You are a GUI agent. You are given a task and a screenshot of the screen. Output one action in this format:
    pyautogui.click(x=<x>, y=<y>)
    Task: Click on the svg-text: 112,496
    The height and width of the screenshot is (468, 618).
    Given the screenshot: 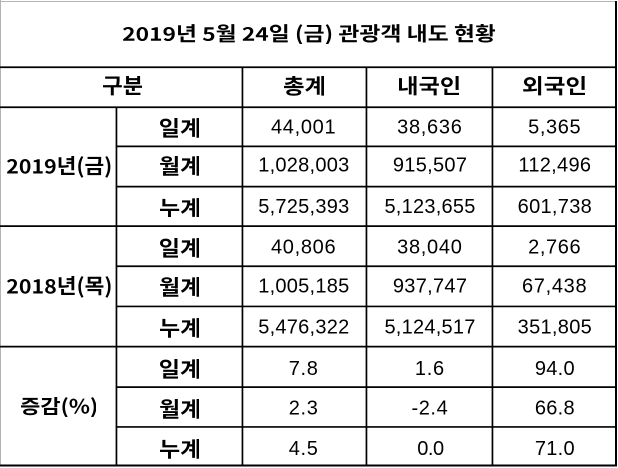 What is the action you would take?
    pyautogui.click(x=554, y=165)
    